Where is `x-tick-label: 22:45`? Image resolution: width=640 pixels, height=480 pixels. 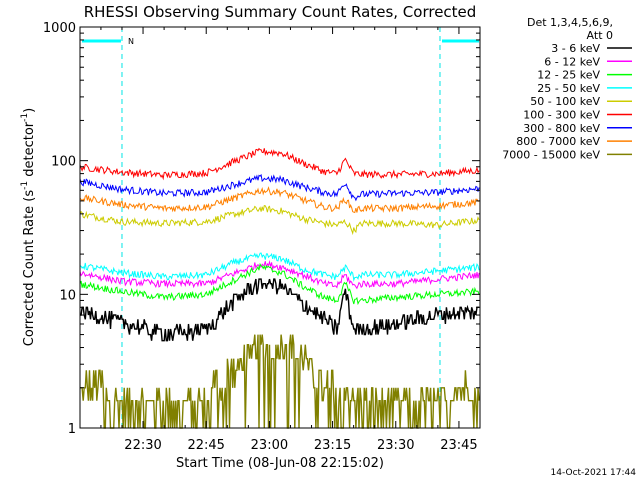
x-tick-label: 22:45 is located at coordinates (205, 445).